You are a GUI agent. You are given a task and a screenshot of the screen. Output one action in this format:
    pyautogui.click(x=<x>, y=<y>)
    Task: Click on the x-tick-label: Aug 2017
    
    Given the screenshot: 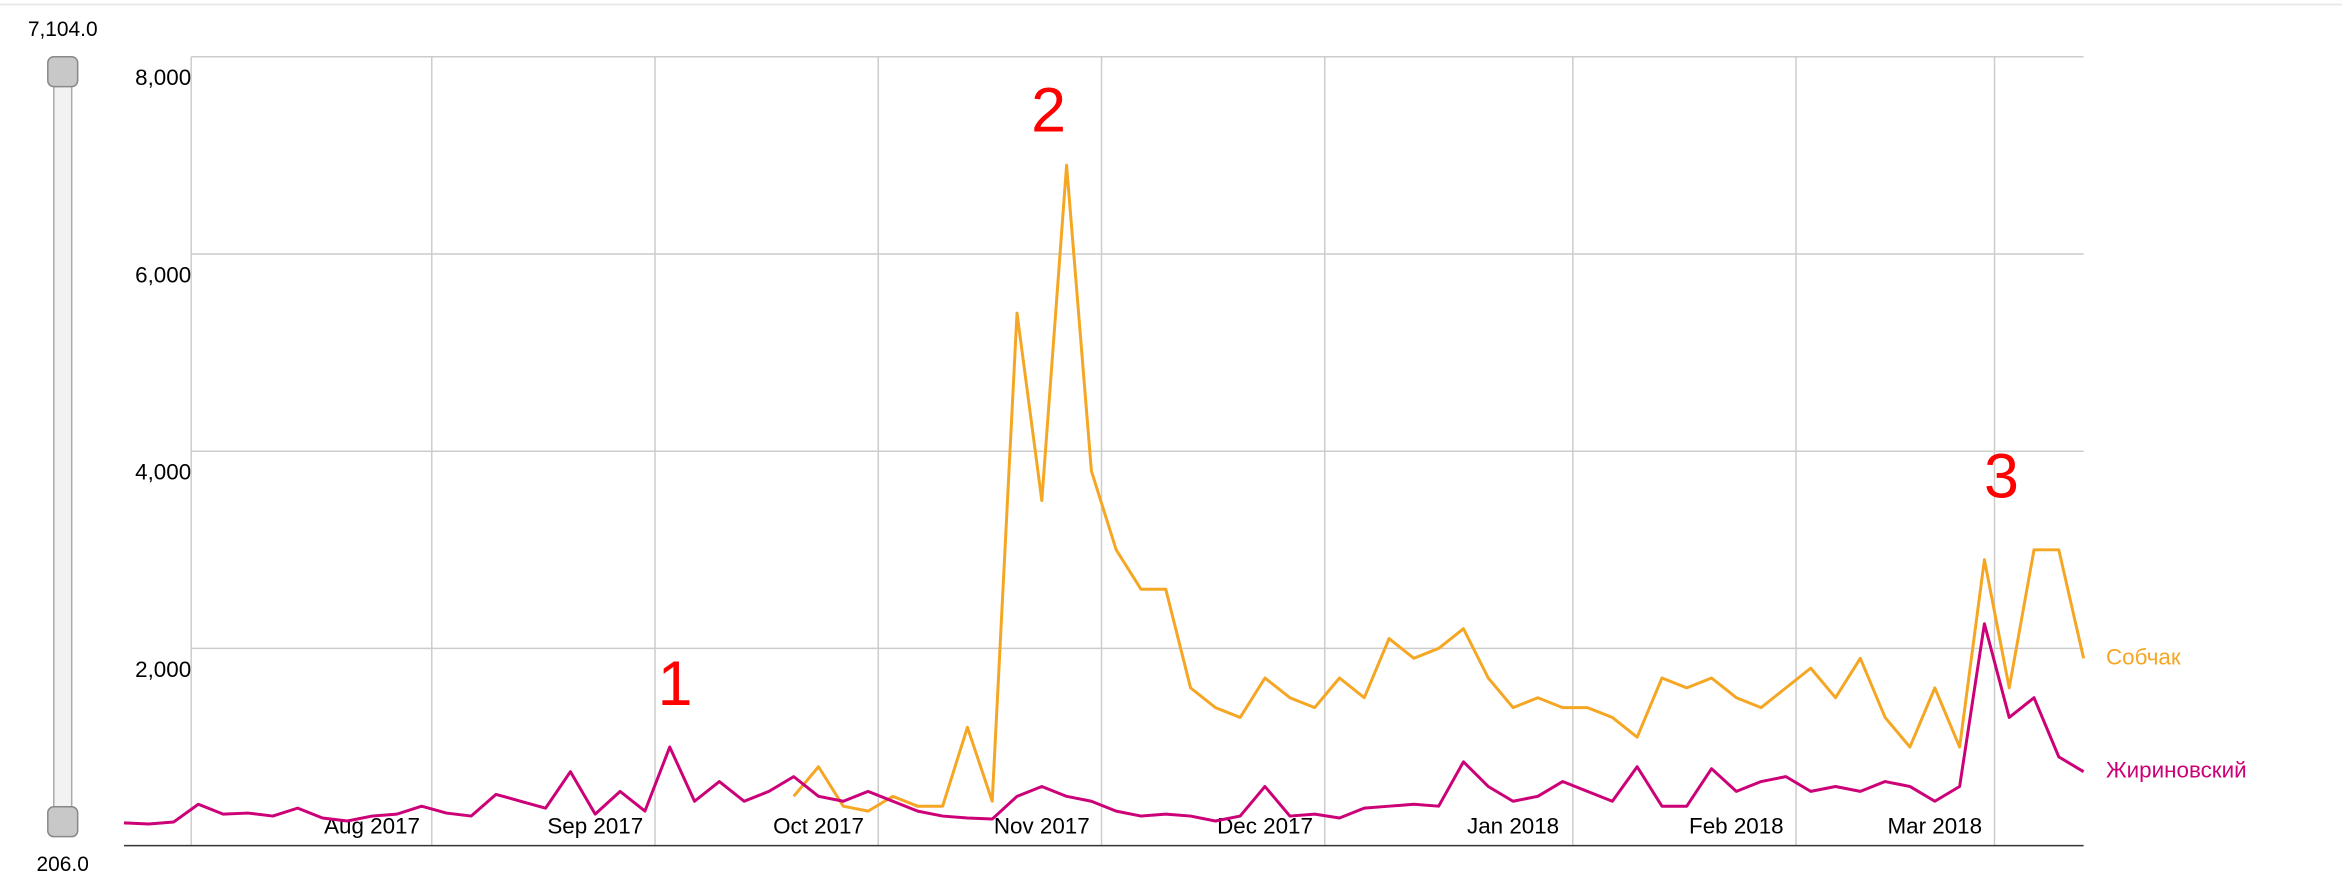 What is the action you would take?
    pyautogui.click(x=372, y=826)
    